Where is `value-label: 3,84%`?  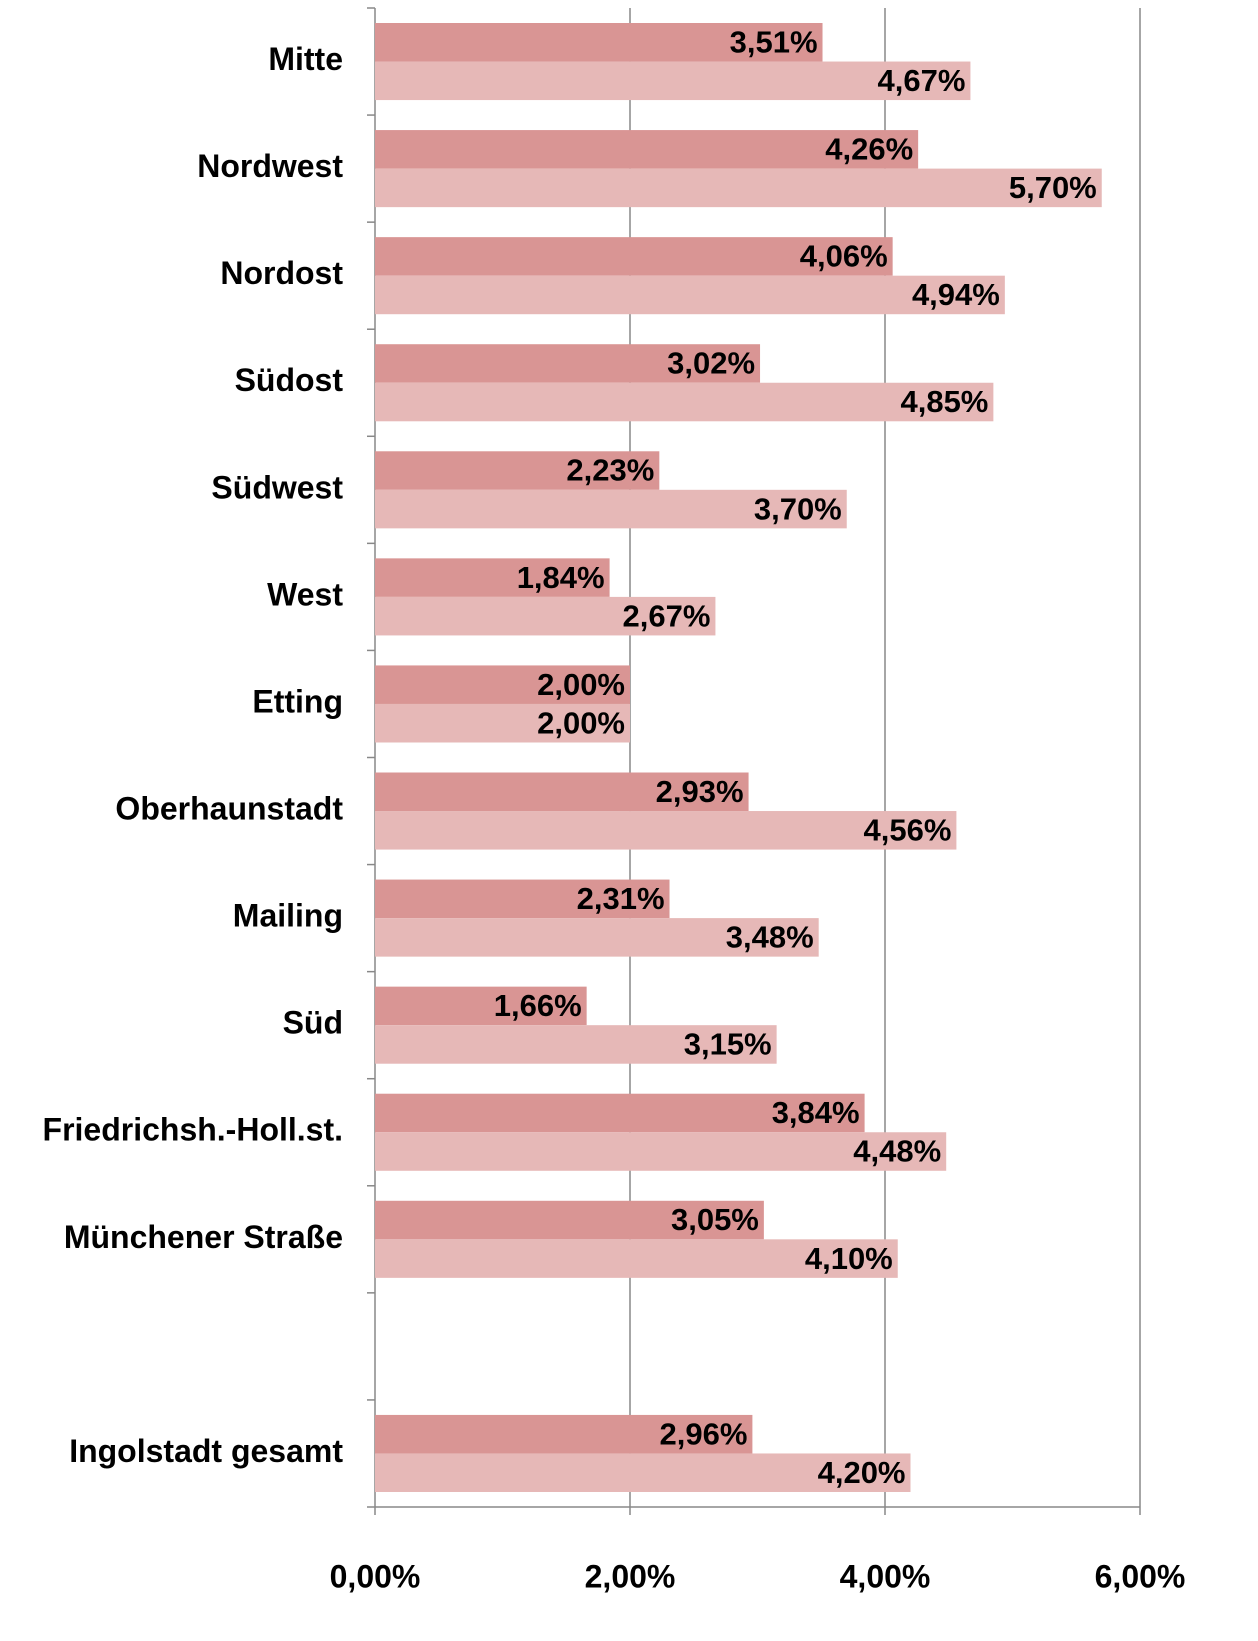
value-label: 3,84% is located at coordinates (816, 1112).